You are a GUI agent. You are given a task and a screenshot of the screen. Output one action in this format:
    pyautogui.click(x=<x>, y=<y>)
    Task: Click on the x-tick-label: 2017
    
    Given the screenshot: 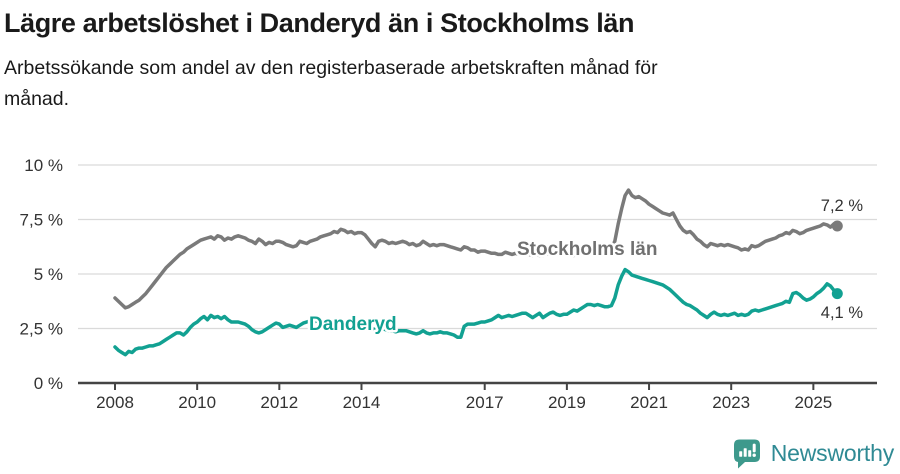 What is the action you would take?
    pyautogui.click(x=485, y=402)
    